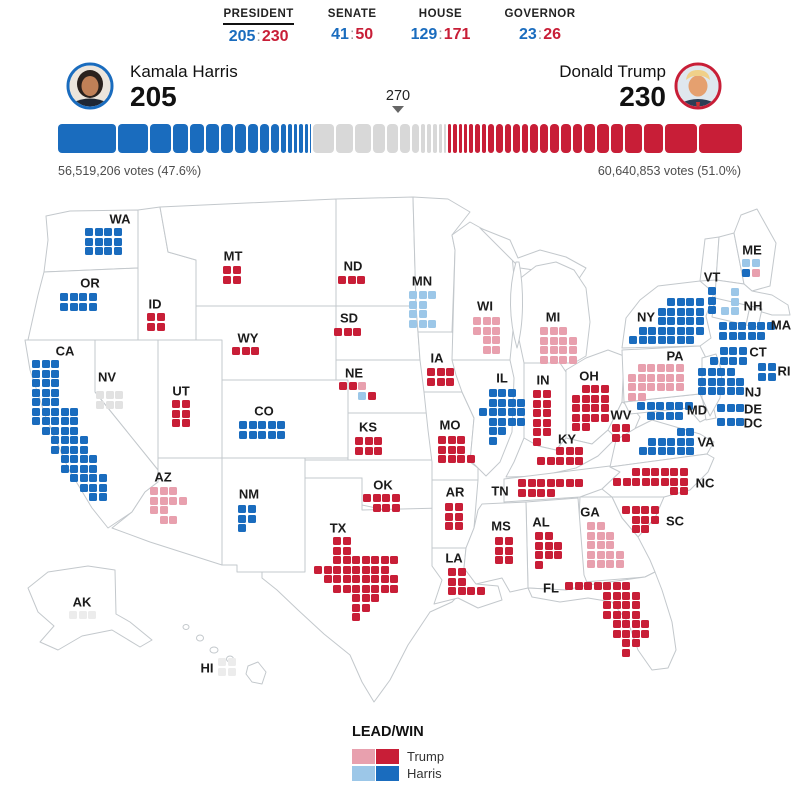 This screenshot has width=799, height=800. Describe the element at coordinates (612, 86) in the screenshot. I see `trump-summary: Donald Trump 230` at that location.